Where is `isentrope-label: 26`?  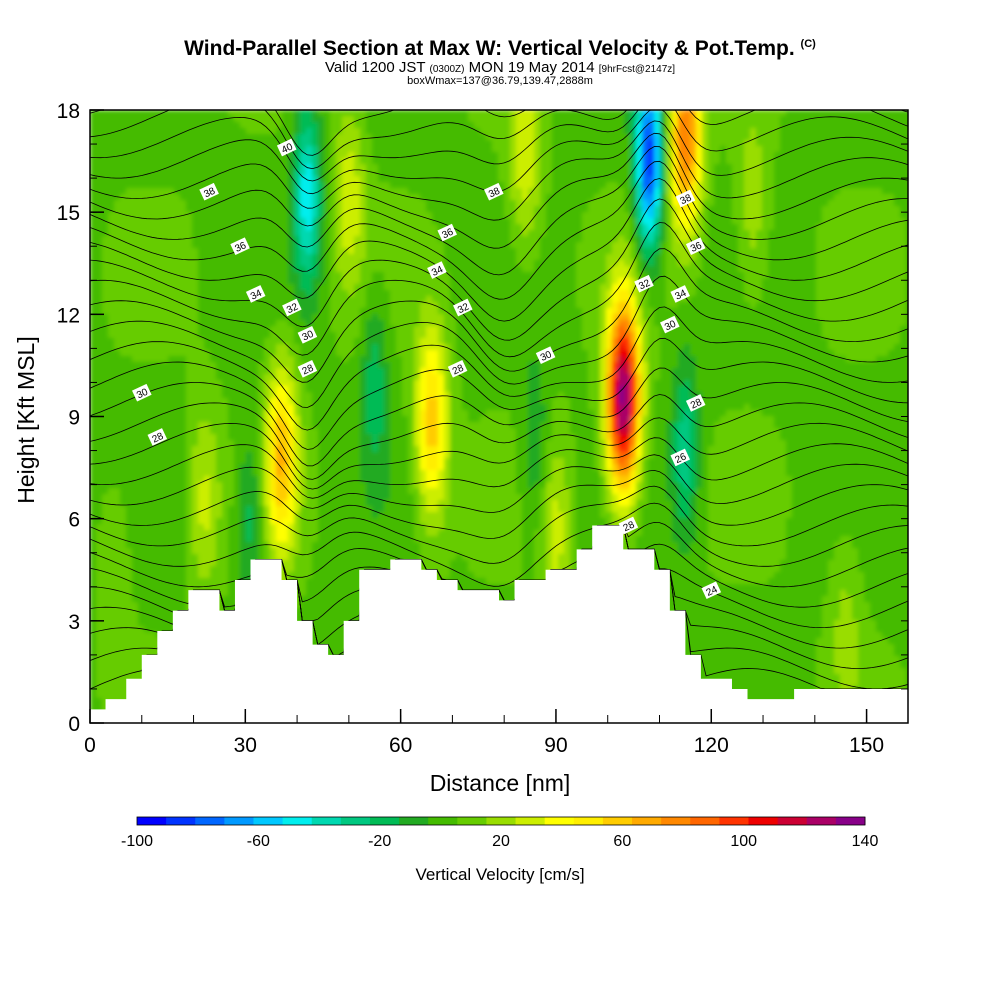 isentrope-label: 26 is located at coordinates (680, 457).